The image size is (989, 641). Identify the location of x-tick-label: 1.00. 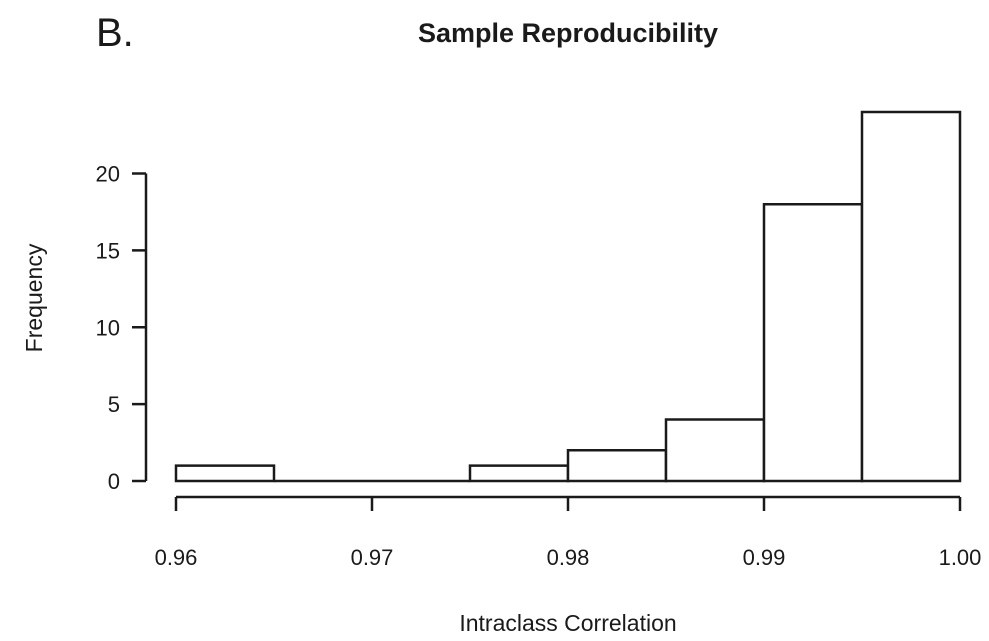
(960, 557).